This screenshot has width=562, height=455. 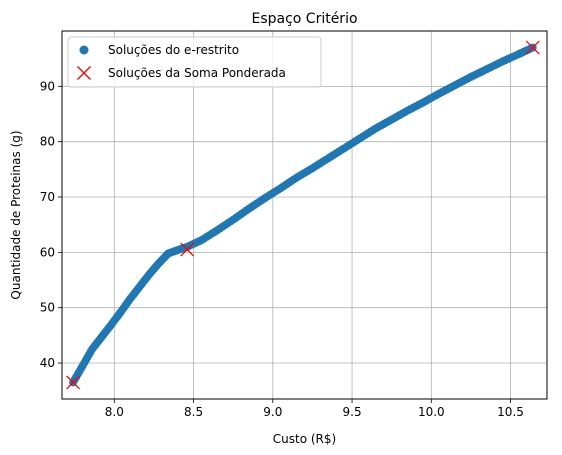 I want to click on legend-box, so click(x=194, y=62).